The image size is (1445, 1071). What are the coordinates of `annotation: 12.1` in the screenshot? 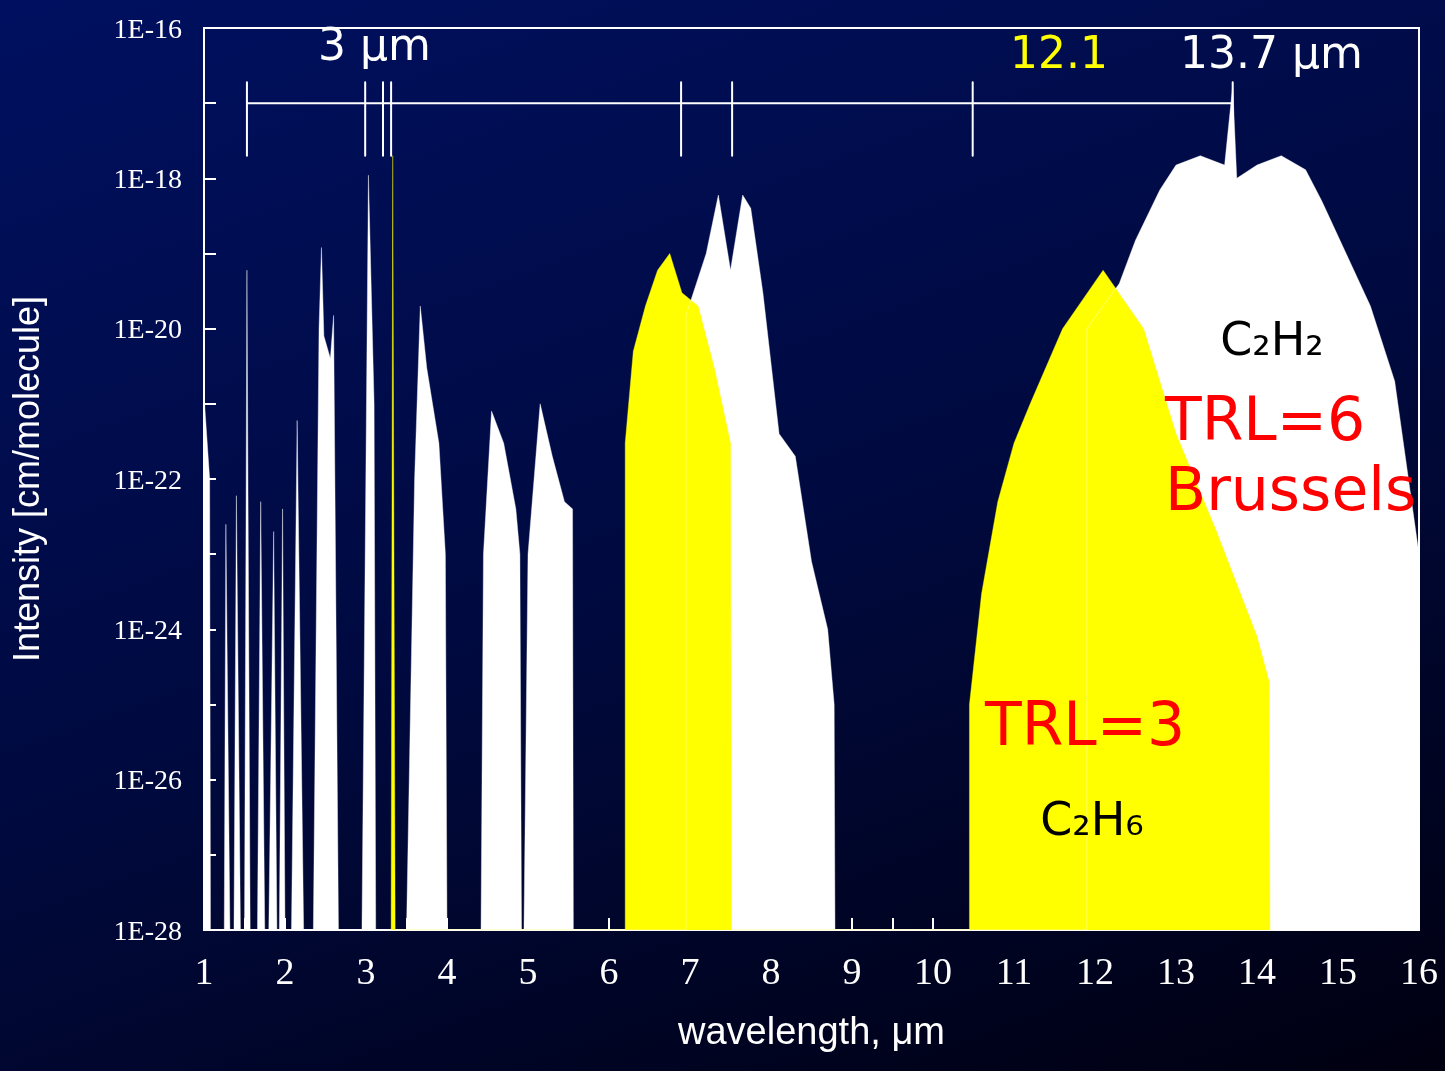 It's located at (1059, 52).